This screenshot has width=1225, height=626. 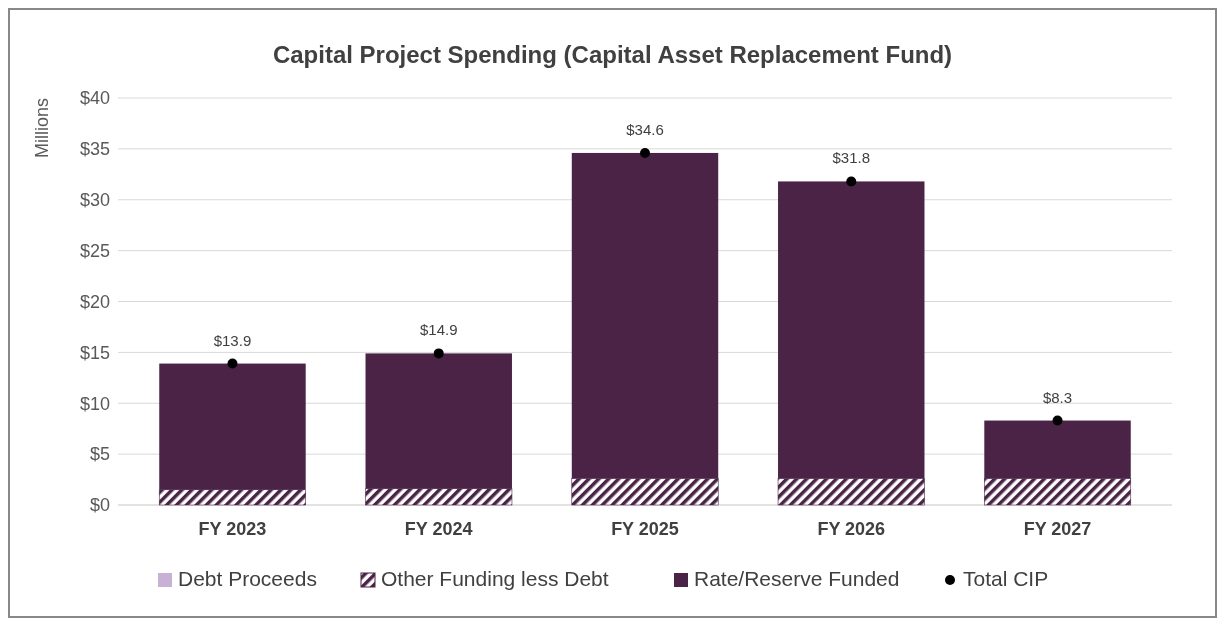 I want to click on y-tick-label: $25, so click(x=94, y=250).